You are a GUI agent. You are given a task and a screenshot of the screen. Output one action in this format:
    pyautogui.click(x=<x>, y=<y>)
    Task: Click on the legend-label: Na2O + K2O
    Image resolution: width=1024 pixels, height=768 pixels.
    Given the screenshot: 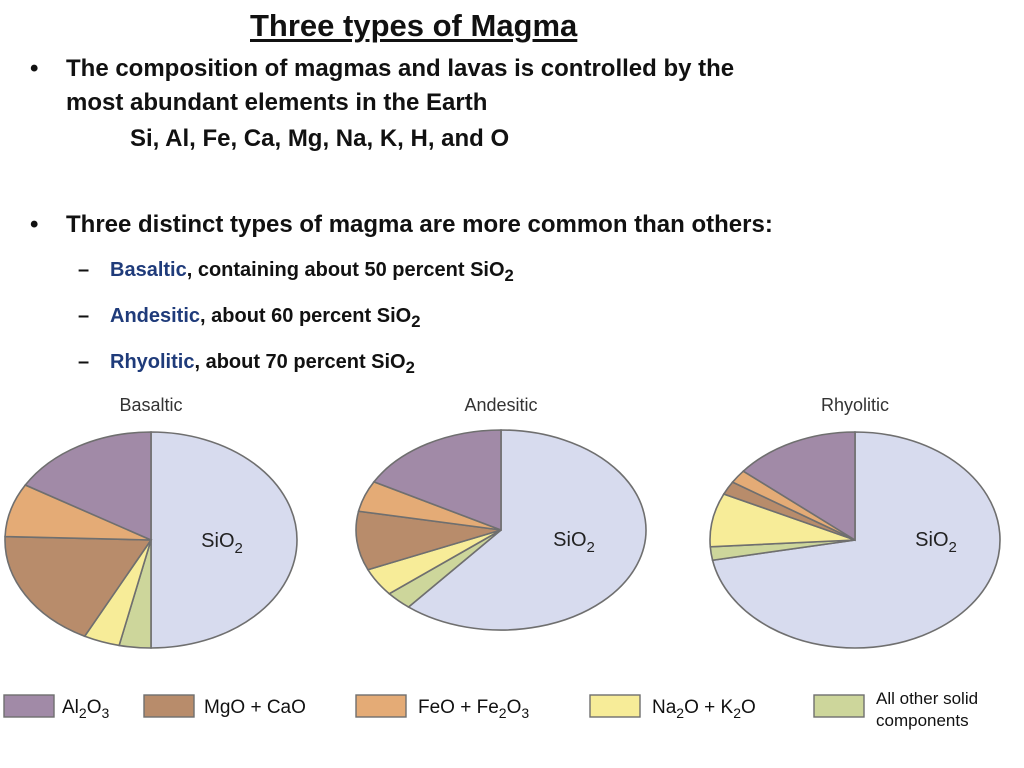 What is the action you would take?
    pyautogui.click(x=704, y=709)
    